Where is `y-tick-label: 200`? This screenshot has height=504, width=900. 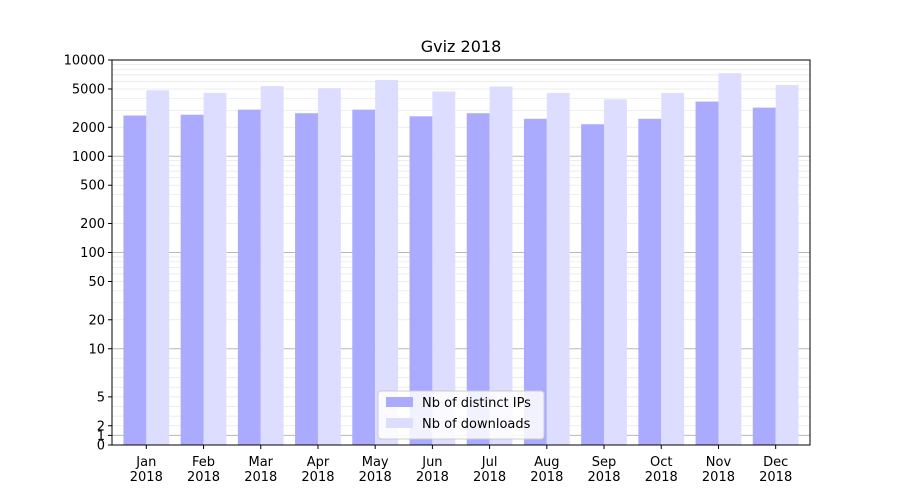 y-tick-label: 200 is located at coordinates (92, 224).